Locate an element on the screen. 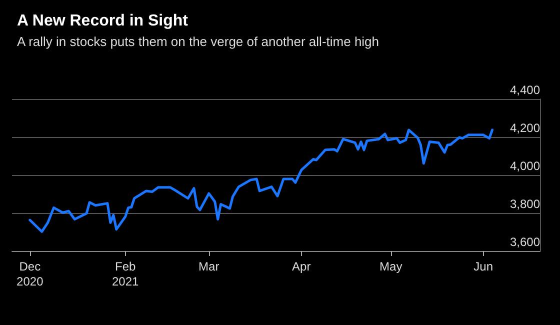 Image resolution: width=560 pixels, height=325 pixels. y-tick-label: 3,800 is located at coordinates (525, 204).